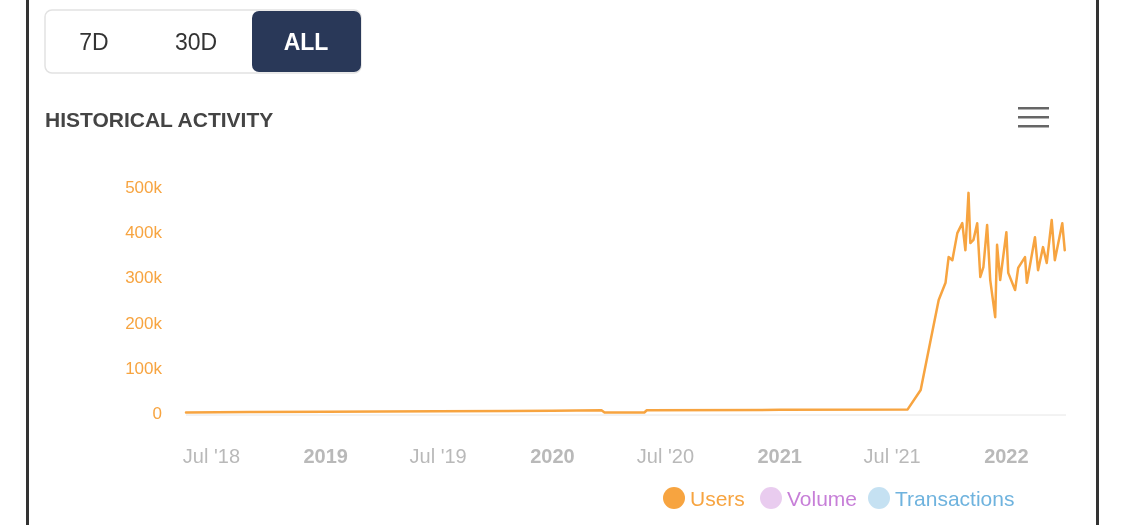  Describe the element at coordinates (144, 368) in the screenshot. I see `y-tick-label: 100k` at that location.